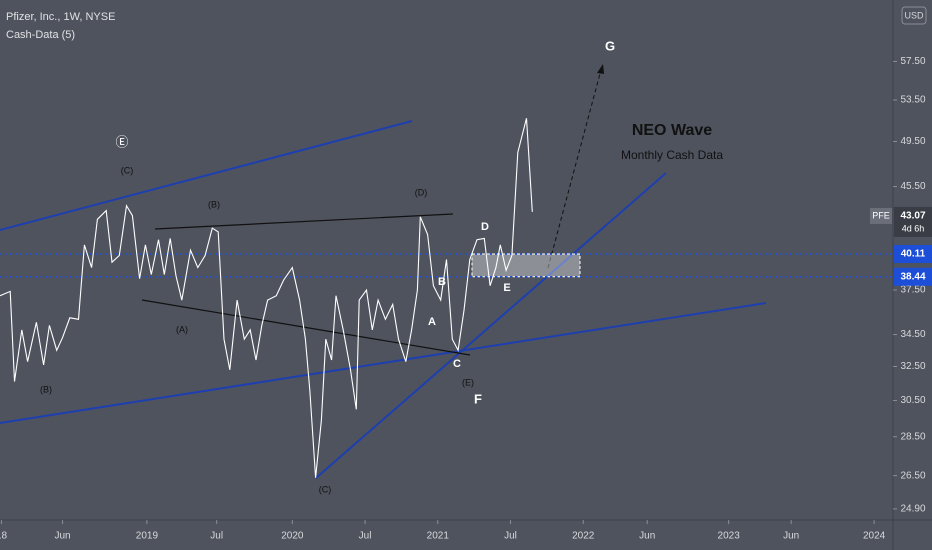 The width and height of the screenshot is (932, 550). I want to click on y-tick-label: 26.50, so click(912, 475).